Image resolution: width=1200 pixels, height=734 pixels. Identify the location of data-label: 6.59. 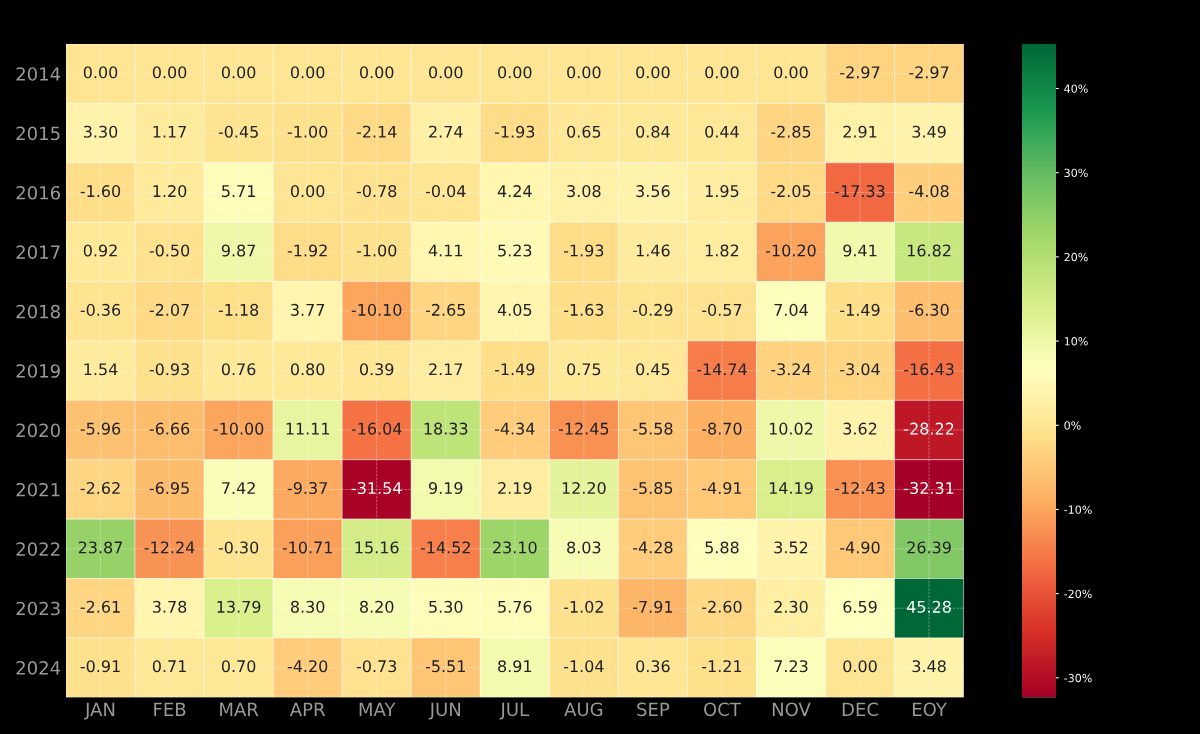
(860, 606).